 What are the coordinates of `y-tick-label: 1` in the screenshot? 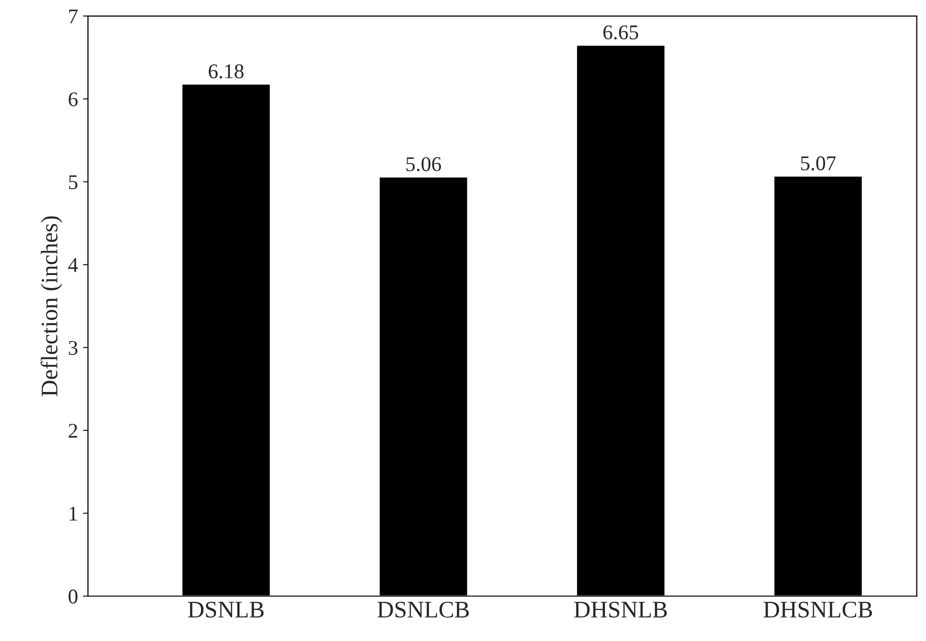 It's located at (73, 513).